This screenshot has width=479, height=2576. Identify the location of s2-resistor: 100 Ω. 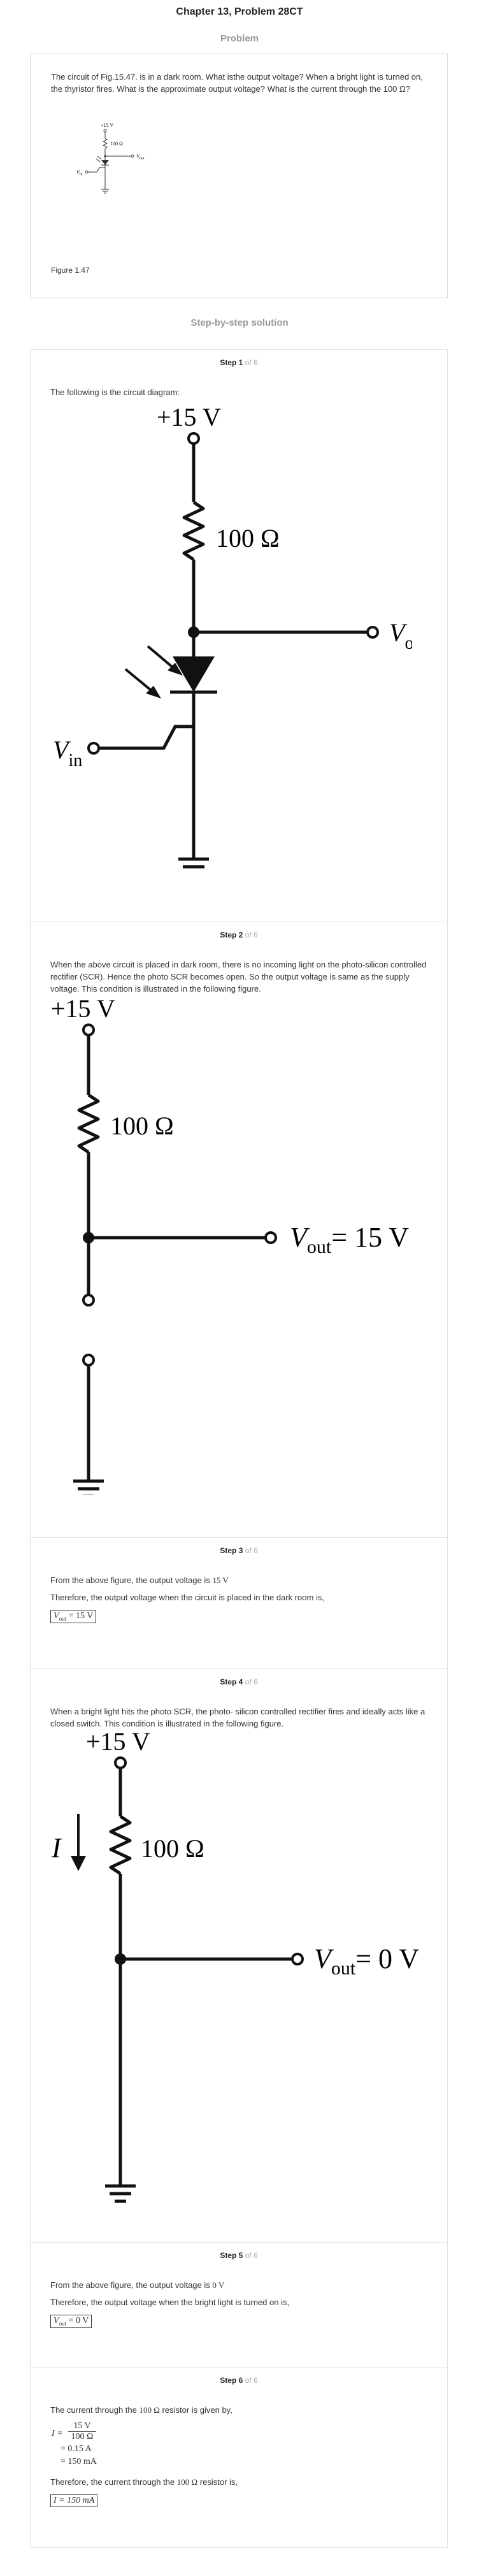
(142, 1125).